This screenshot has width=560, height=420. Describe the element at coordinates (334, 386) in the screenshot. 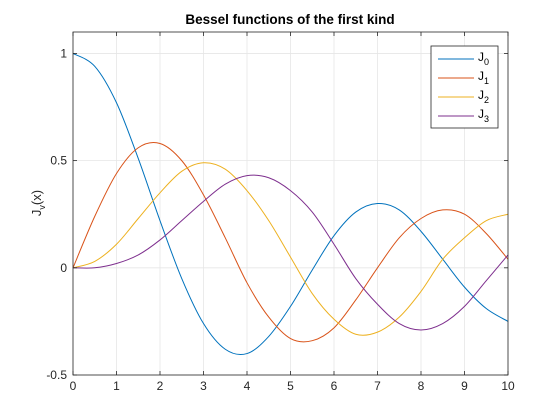

I see `x-tick-label: 6` at that location.